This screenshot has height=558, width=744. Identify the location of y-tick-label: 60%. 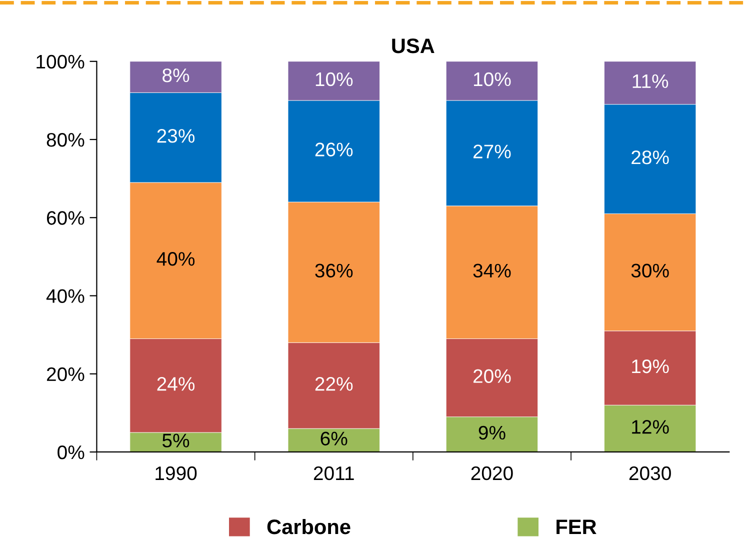
(65, 218).